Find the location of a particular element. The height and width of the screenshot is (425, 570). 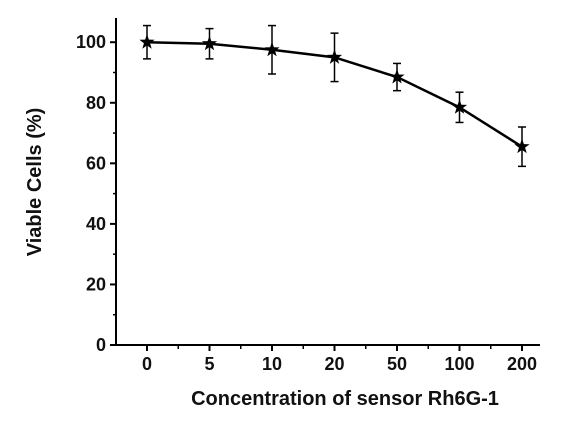

y-tick-label: 60 is located at coordinates (96, 163).